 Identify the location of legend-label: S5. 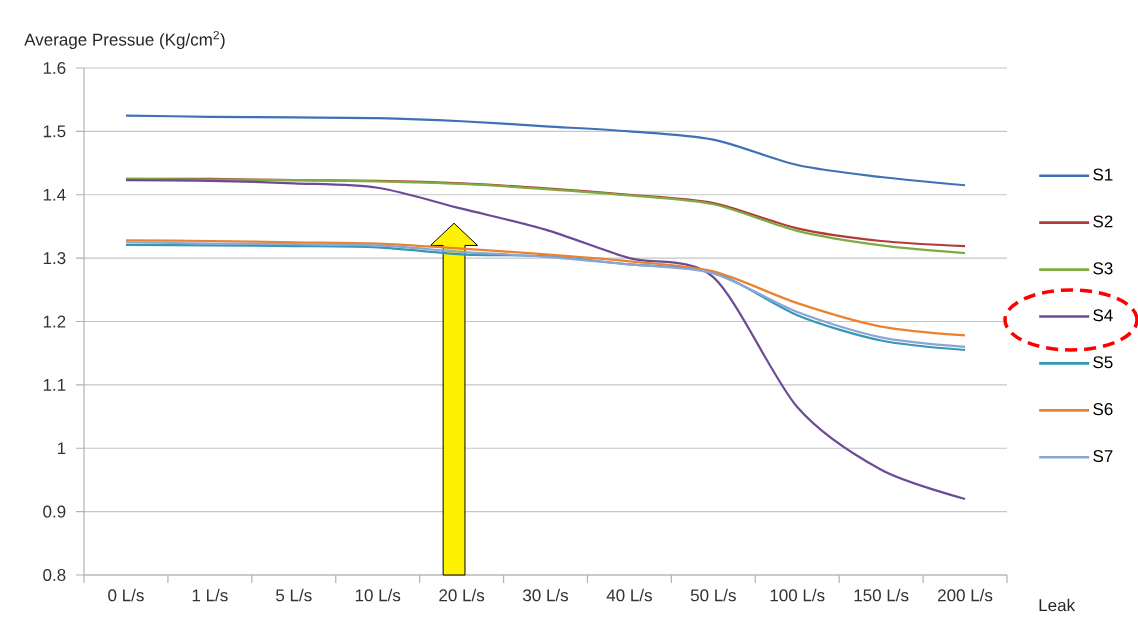
(1103, 362).